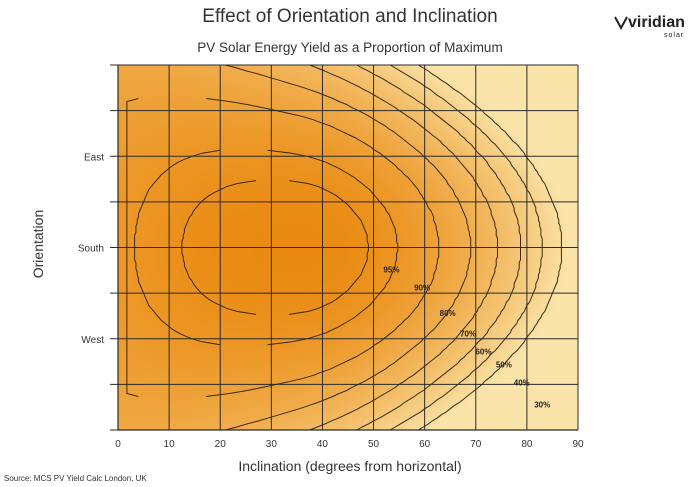  What do you see at coordinates (75, 478) in the screenshot?
I see `source-note: Source: MCS PV Yield Calc London, UK` at bounding box center [75, 478].